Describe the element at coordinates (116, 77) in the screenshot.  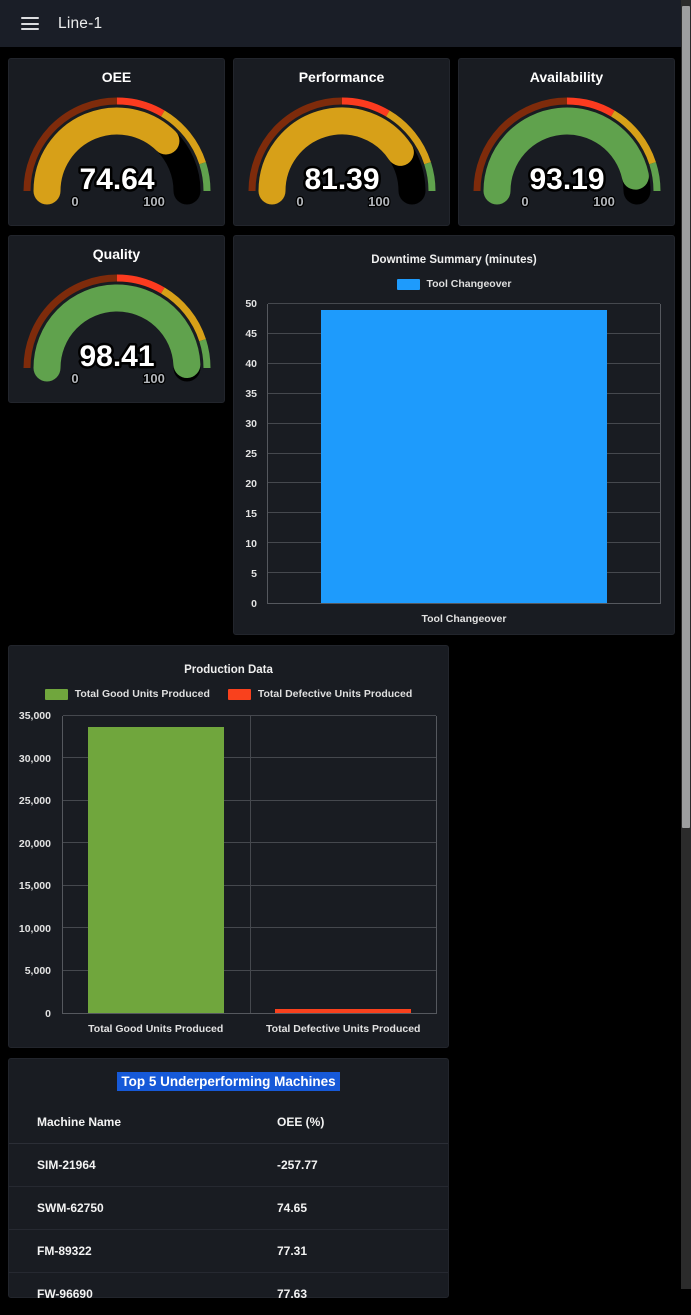
I see `panel-title: OEE` at that location.